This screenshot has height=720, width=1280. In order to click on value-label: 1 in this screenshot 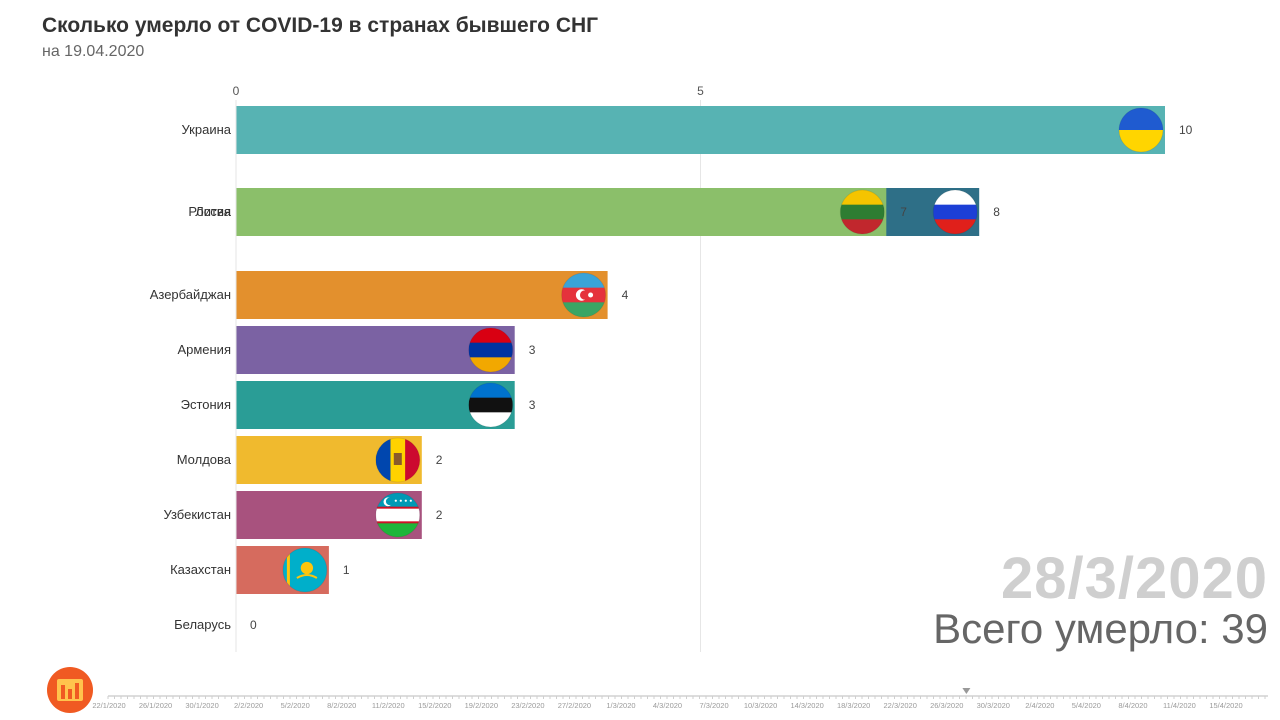, I will do `click(346, 570)`.